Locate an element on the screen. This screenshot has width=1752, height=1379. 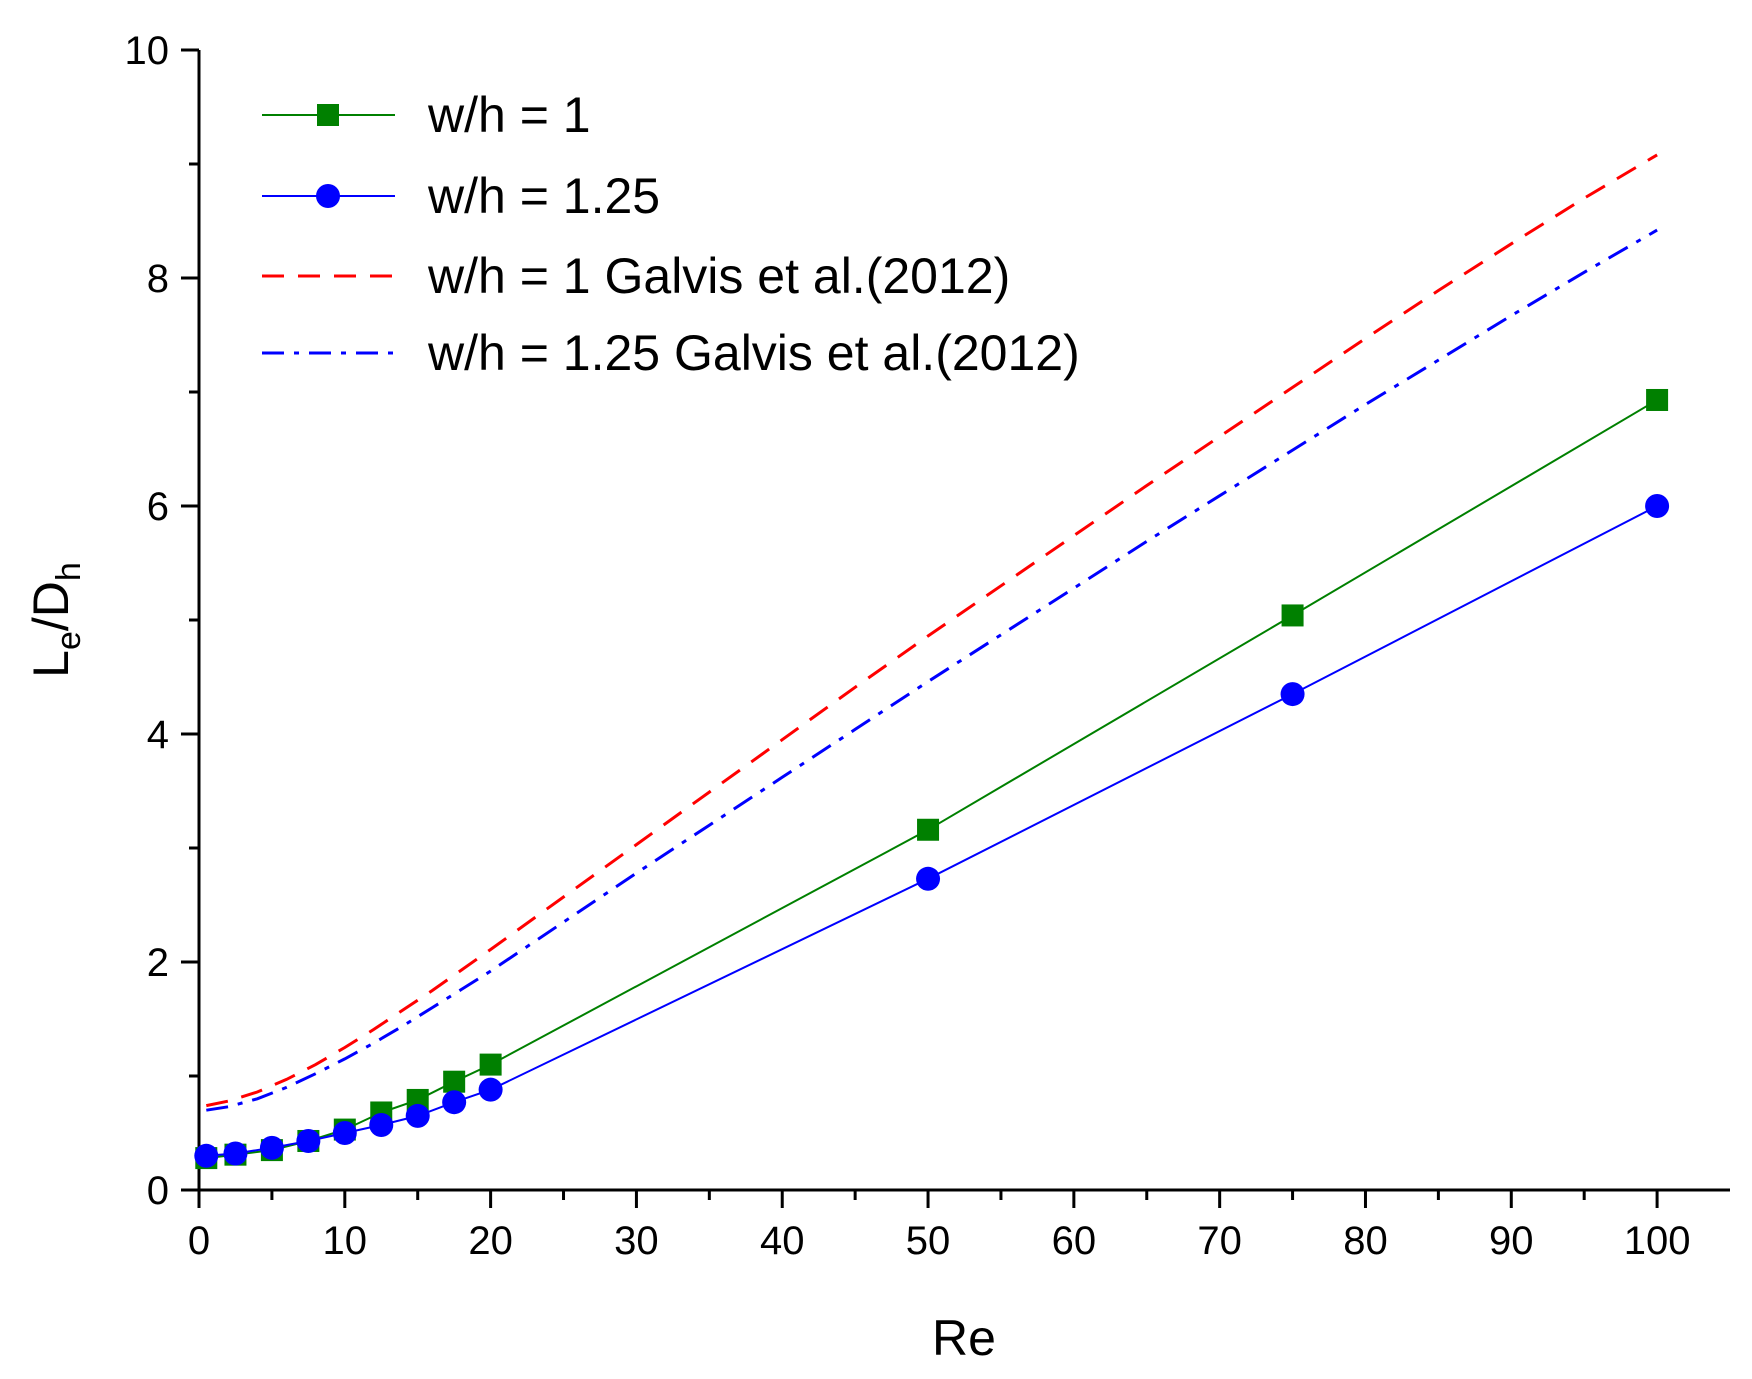
y-tick-label: 10 is located at coordinates (147, 51).